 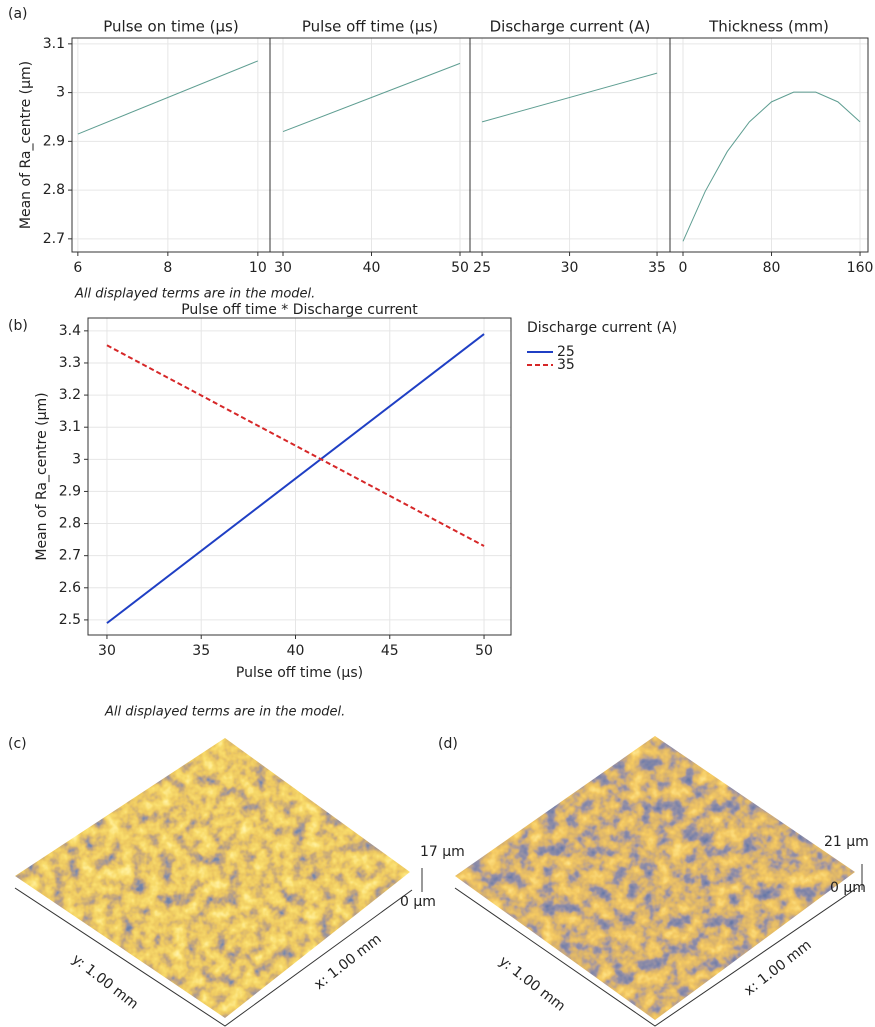 What do you see at coordinates (448, 744) in the screenshot?
I see `panel-label: (d)` at bounding box center [448, 744].